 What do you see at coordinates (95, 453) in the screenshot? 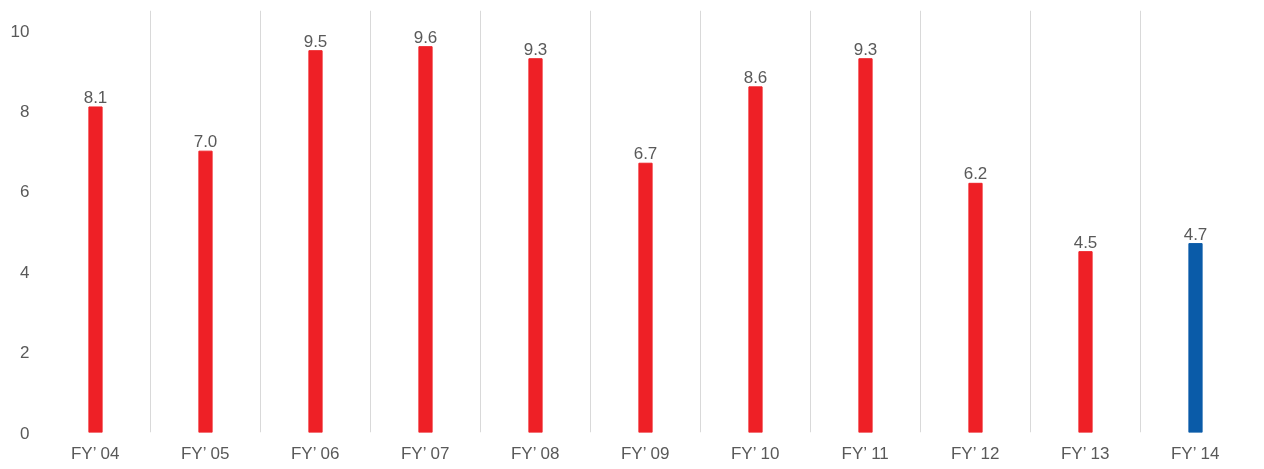
I see `x-tick-label: FY’ 04` at bounding box center [95, 453].